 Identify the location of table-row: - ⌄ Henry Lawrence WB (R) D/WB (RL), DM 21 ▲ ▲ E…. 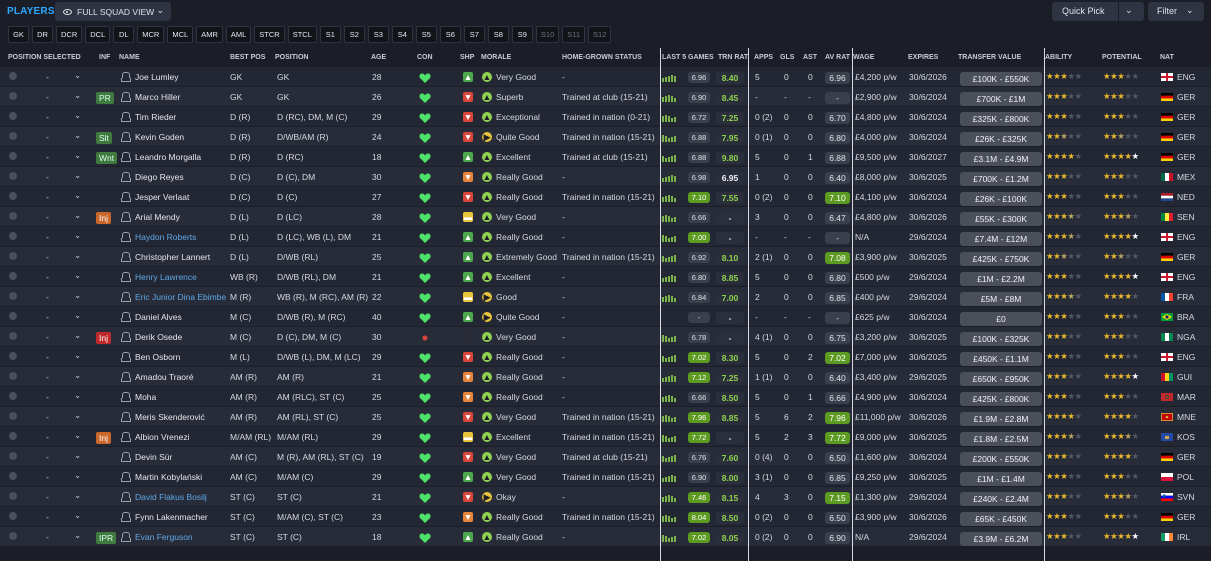
(605, 277).